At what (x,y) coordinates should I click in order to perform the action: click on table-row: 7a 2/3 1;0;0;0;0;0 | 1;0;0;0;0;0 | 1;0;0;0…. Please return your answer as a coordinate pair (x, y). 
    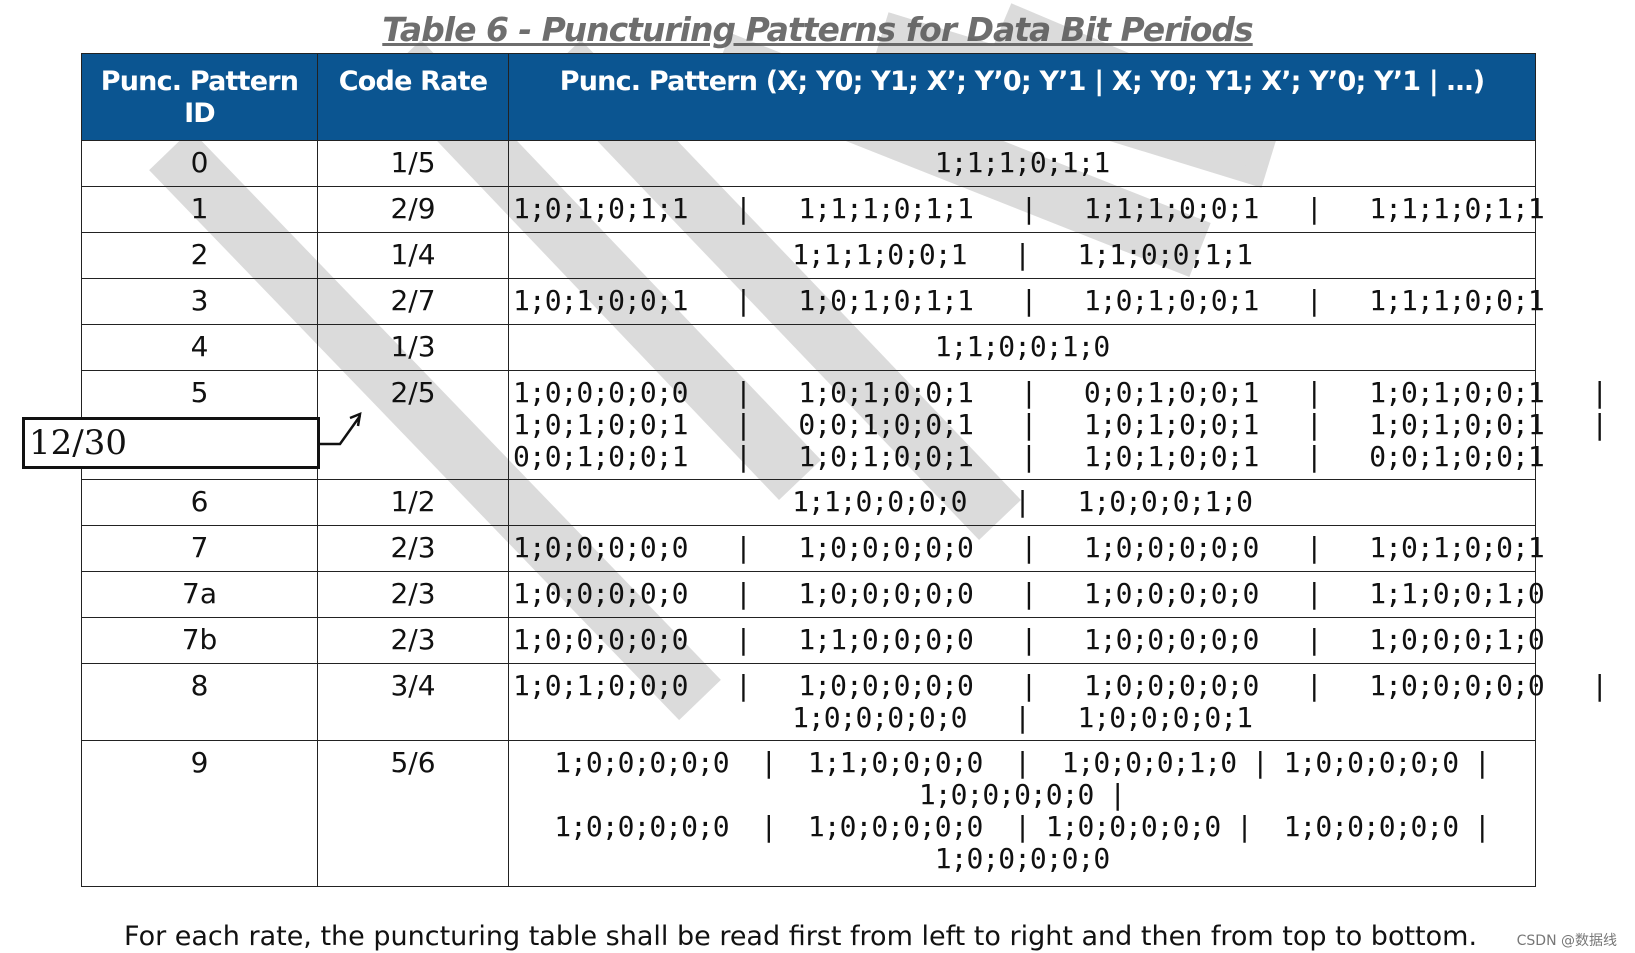
    Looking at the image, I should click on (813, 594).